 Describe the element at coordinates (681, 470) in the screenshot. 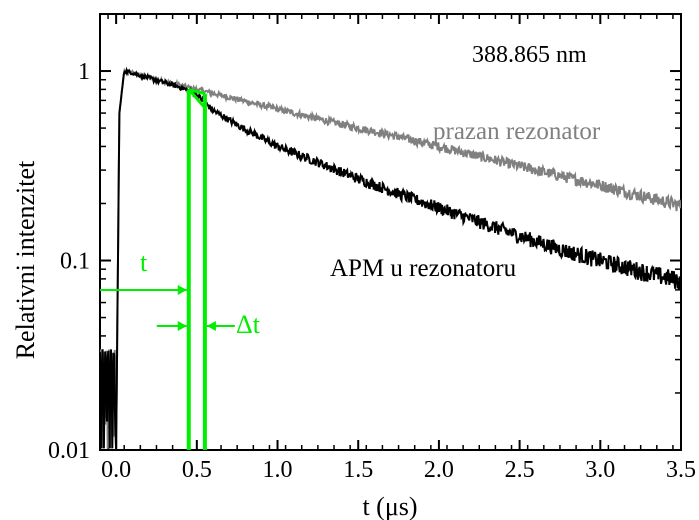

I see `x-tick-label: 3.5` at that location.